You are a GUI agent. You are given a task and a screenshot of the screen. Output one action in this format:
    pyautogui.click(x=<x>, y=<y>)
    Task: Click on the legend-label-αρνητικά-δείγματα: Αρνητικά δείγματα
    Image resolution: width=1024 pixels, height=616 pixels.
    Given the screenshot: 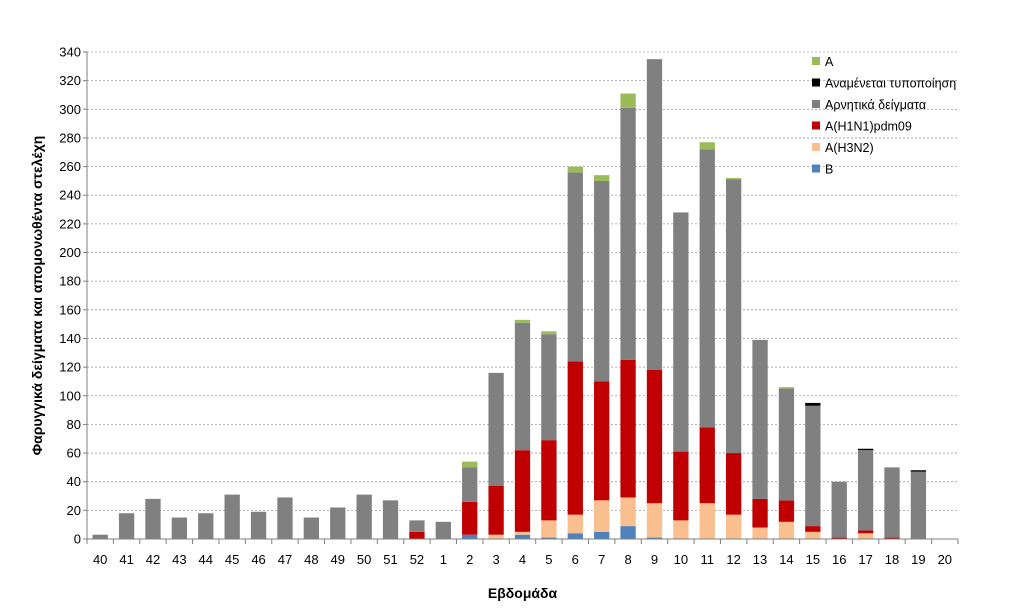 What is the action you would take?
    pyautogui.click(x=875, y=105)
    